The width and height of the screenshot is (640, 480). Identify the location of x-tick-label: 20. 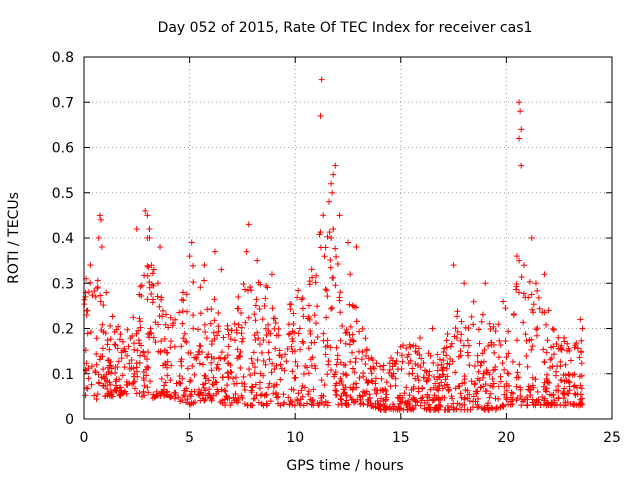
(506, 438).